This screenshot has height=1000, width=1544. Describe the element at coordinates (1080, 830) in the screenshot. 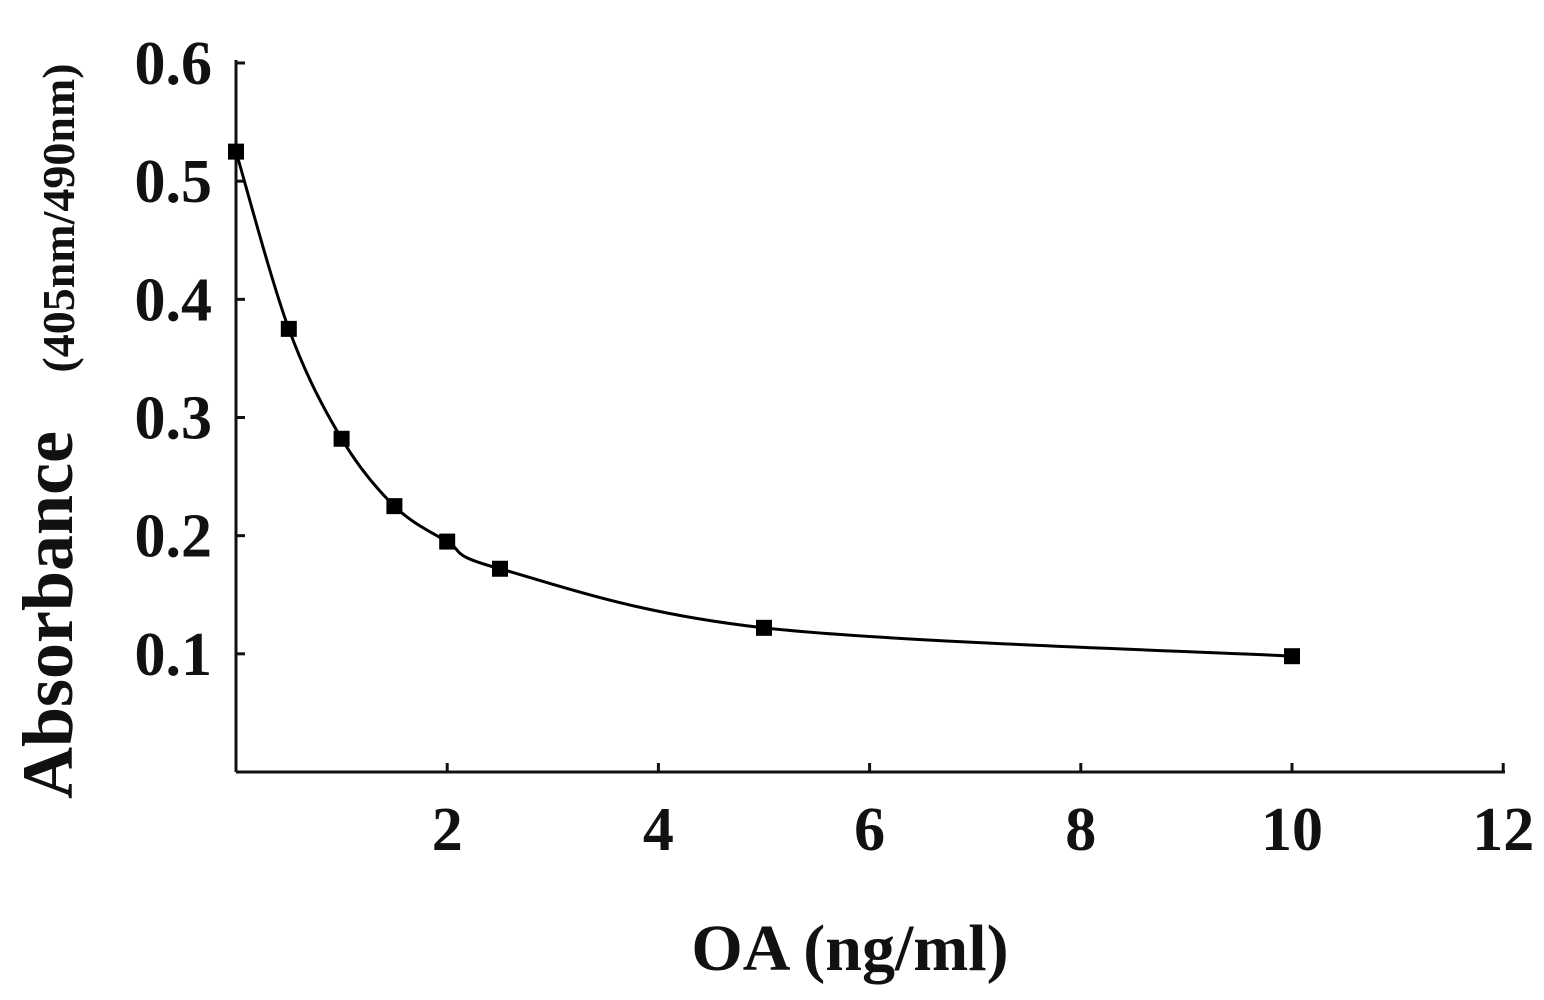

I see `x-tick-label: 8` at that location.